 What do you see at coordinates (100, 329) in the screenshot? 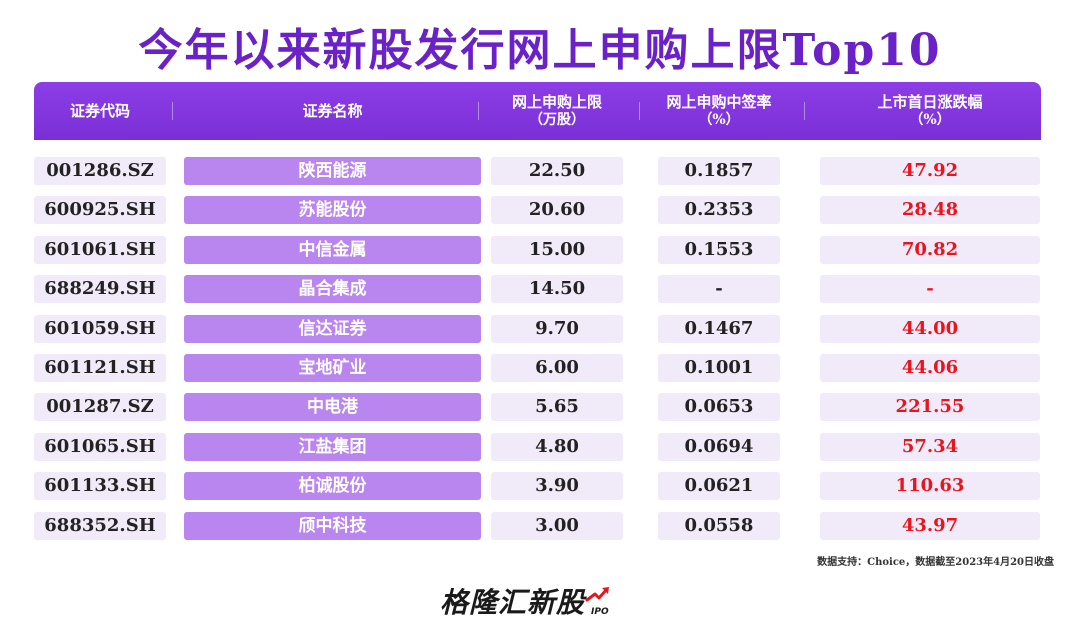
I see `stock-code-cell: 601059.SH` at bounding box center [100, 329].